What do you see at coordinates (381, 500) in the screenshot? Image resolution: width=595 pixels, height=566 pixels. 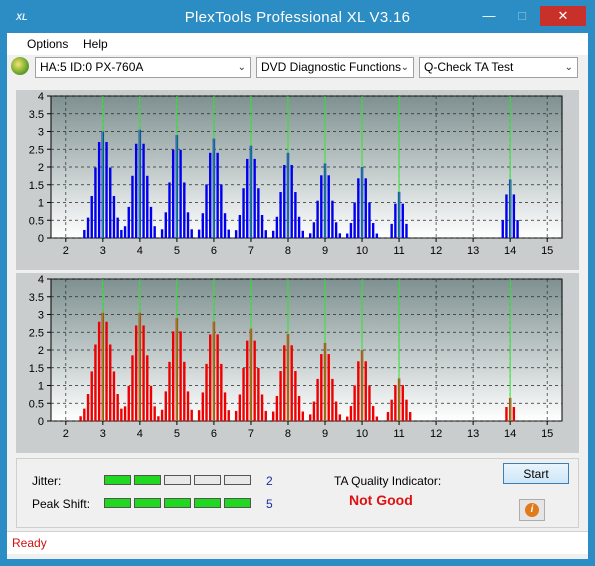 I see `ta-quality-result: Not Good` at bounding box center [381, 500].